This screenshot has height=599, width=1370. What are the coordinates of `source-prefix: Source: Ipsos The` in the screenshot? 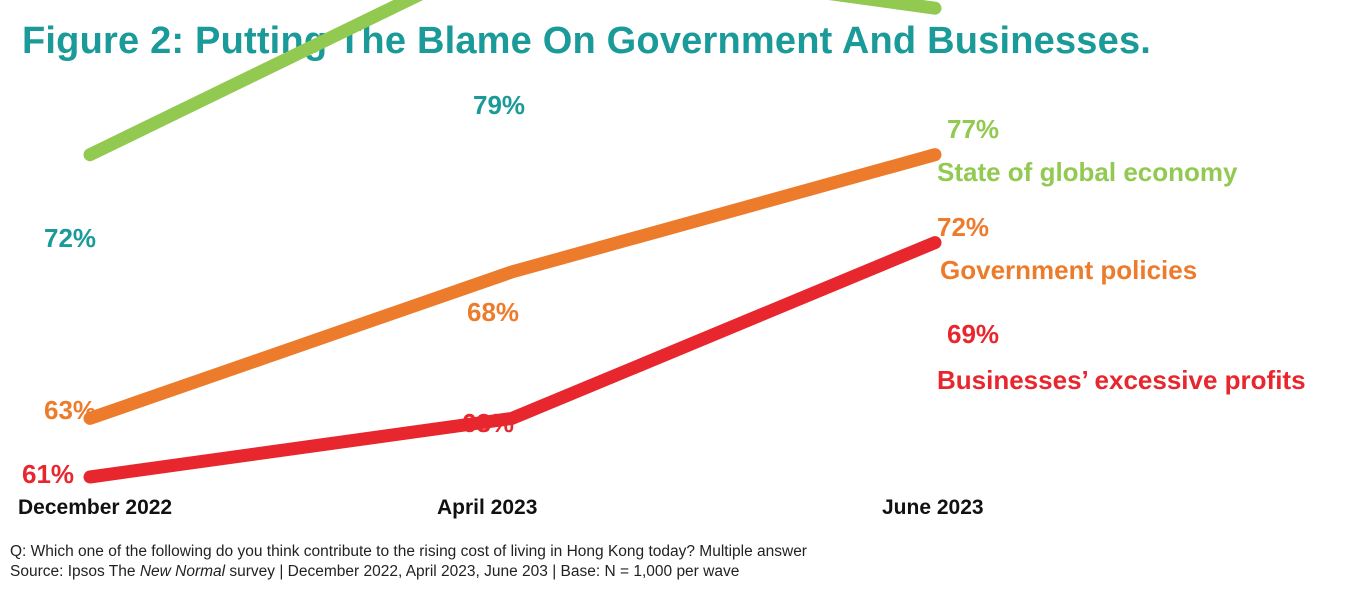 It's located at (75, 571).